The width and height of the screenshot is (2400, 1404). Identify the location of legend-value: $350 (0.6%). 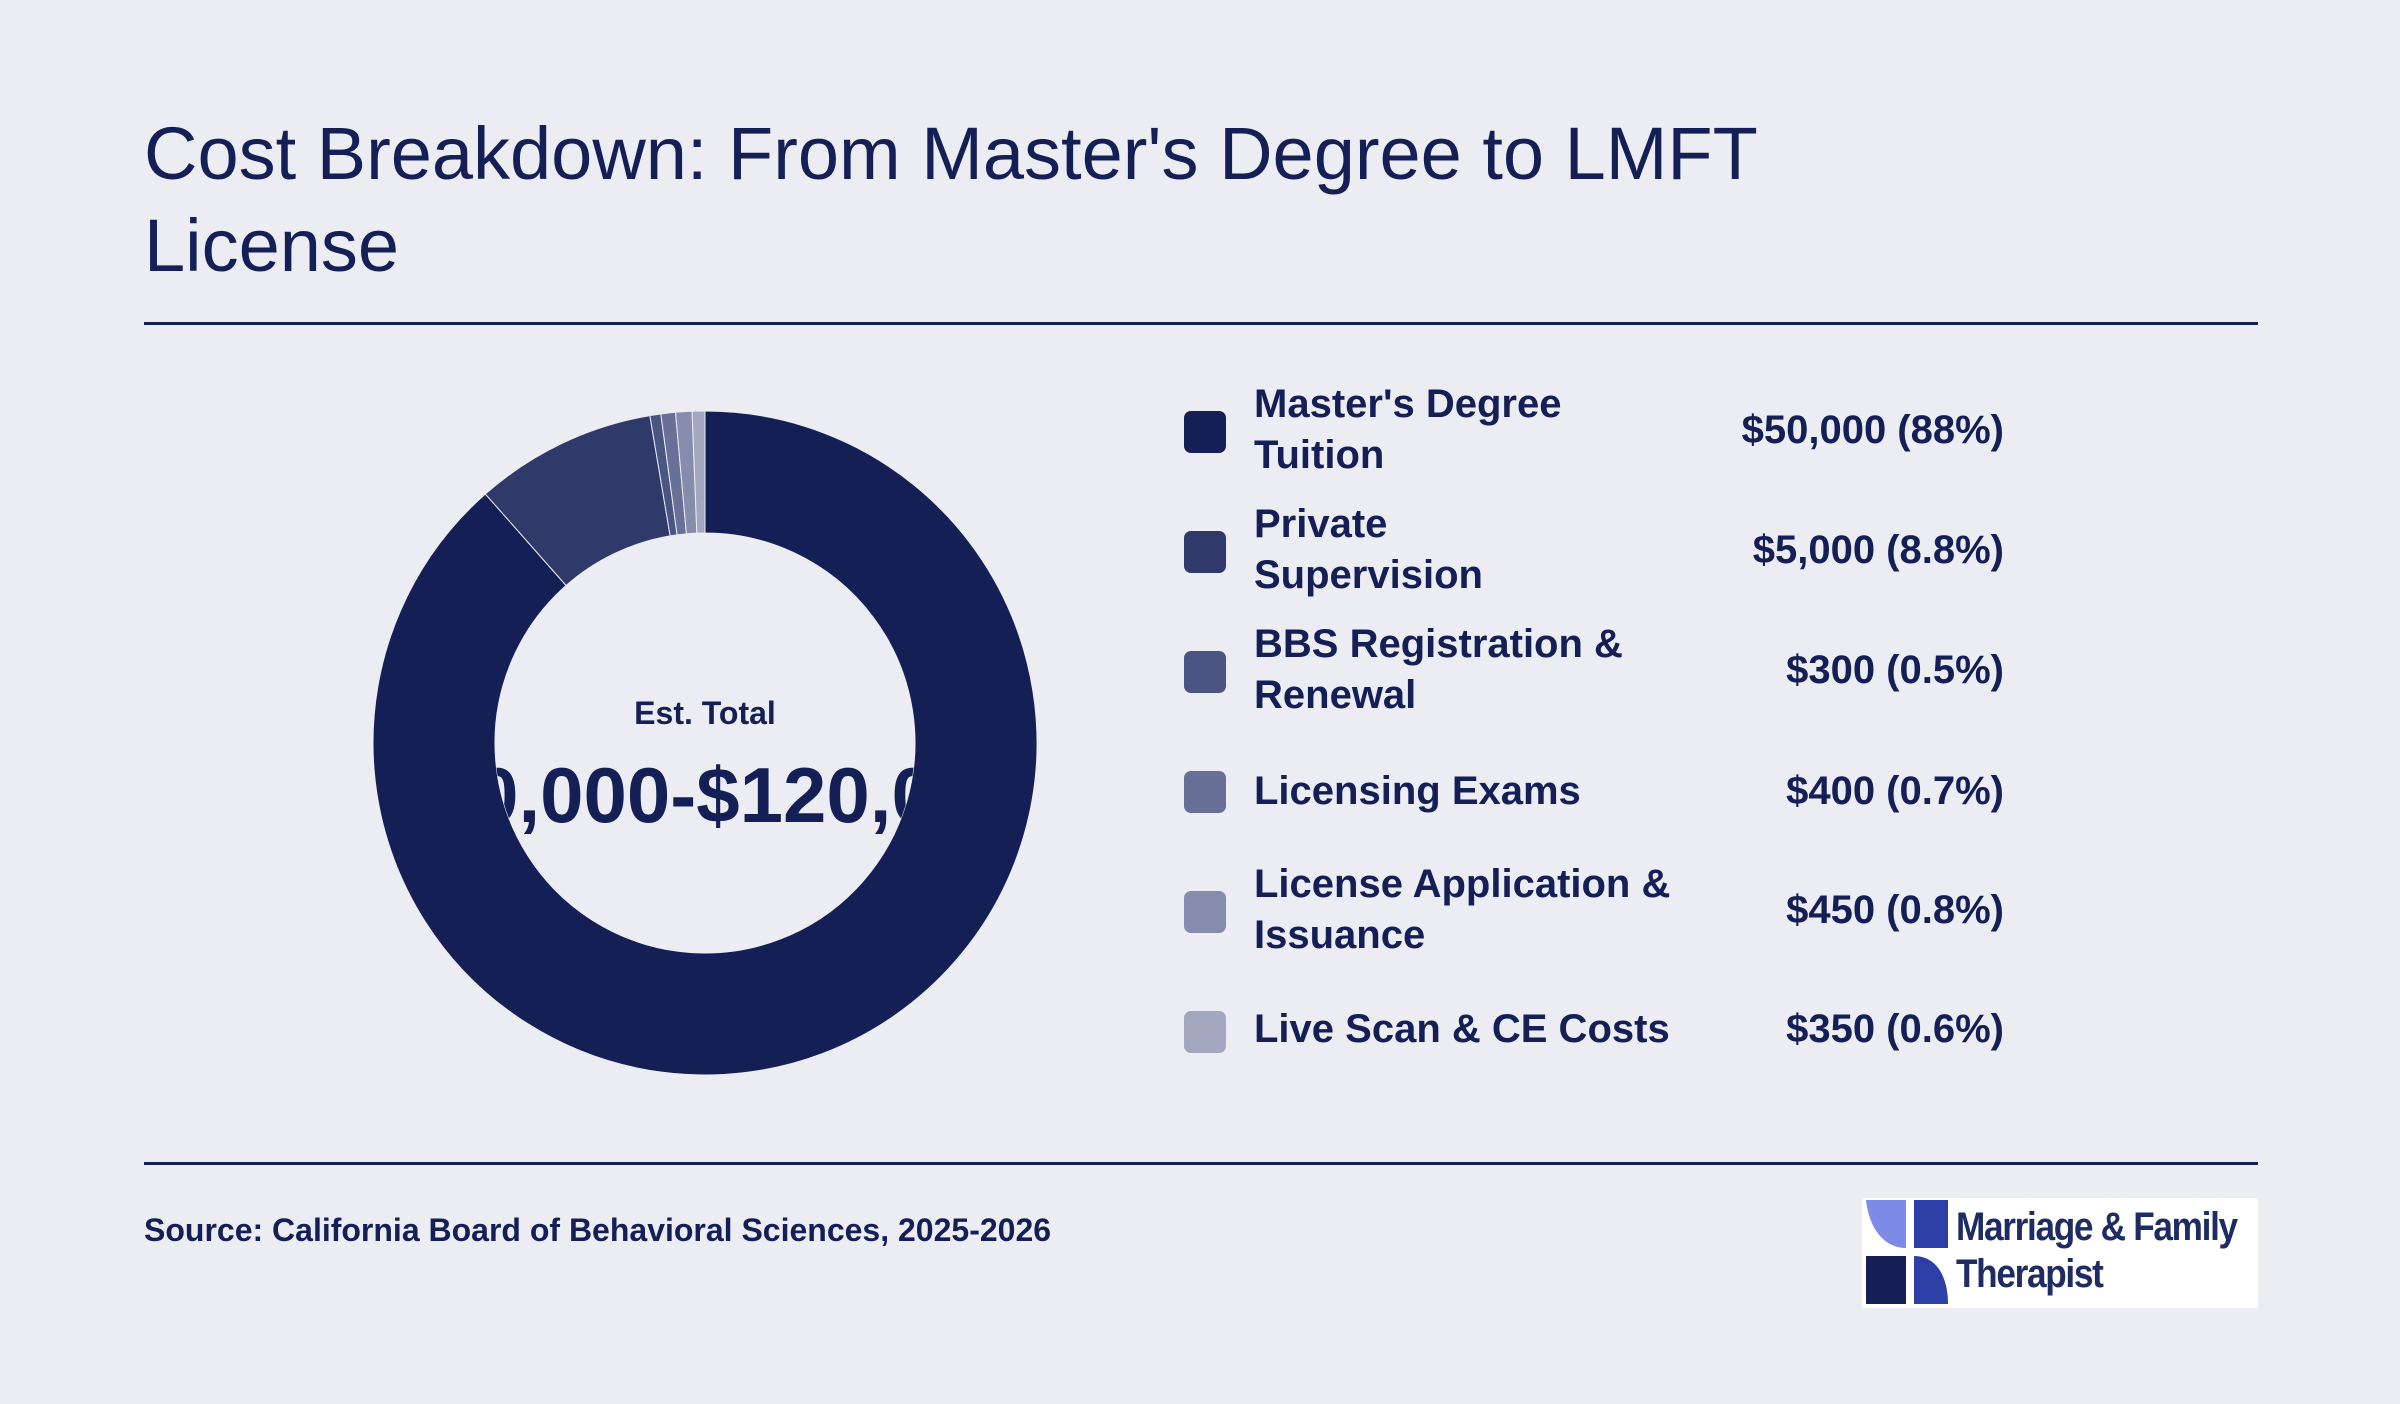
(1895, 1029).